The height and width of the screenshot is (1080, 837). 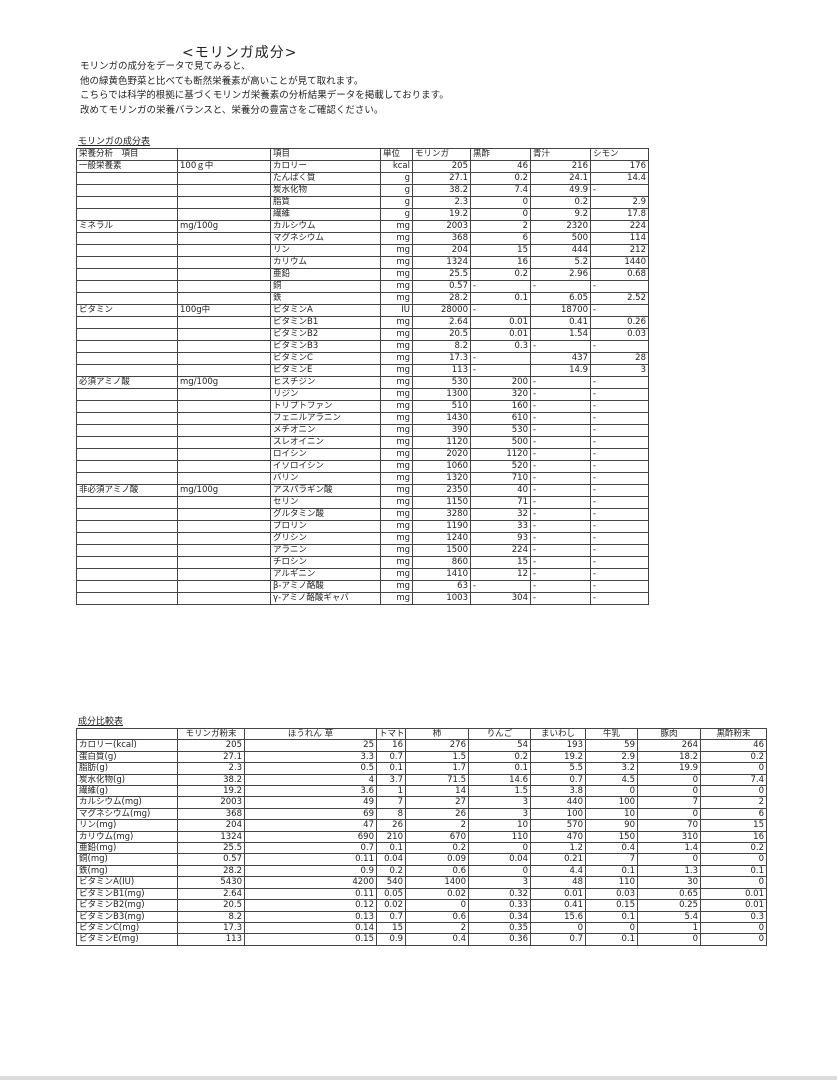 What do you see at coordinates (499, 734) in the screenshot?
I see `header-cell: りんご` at bounding box center [499, 734].